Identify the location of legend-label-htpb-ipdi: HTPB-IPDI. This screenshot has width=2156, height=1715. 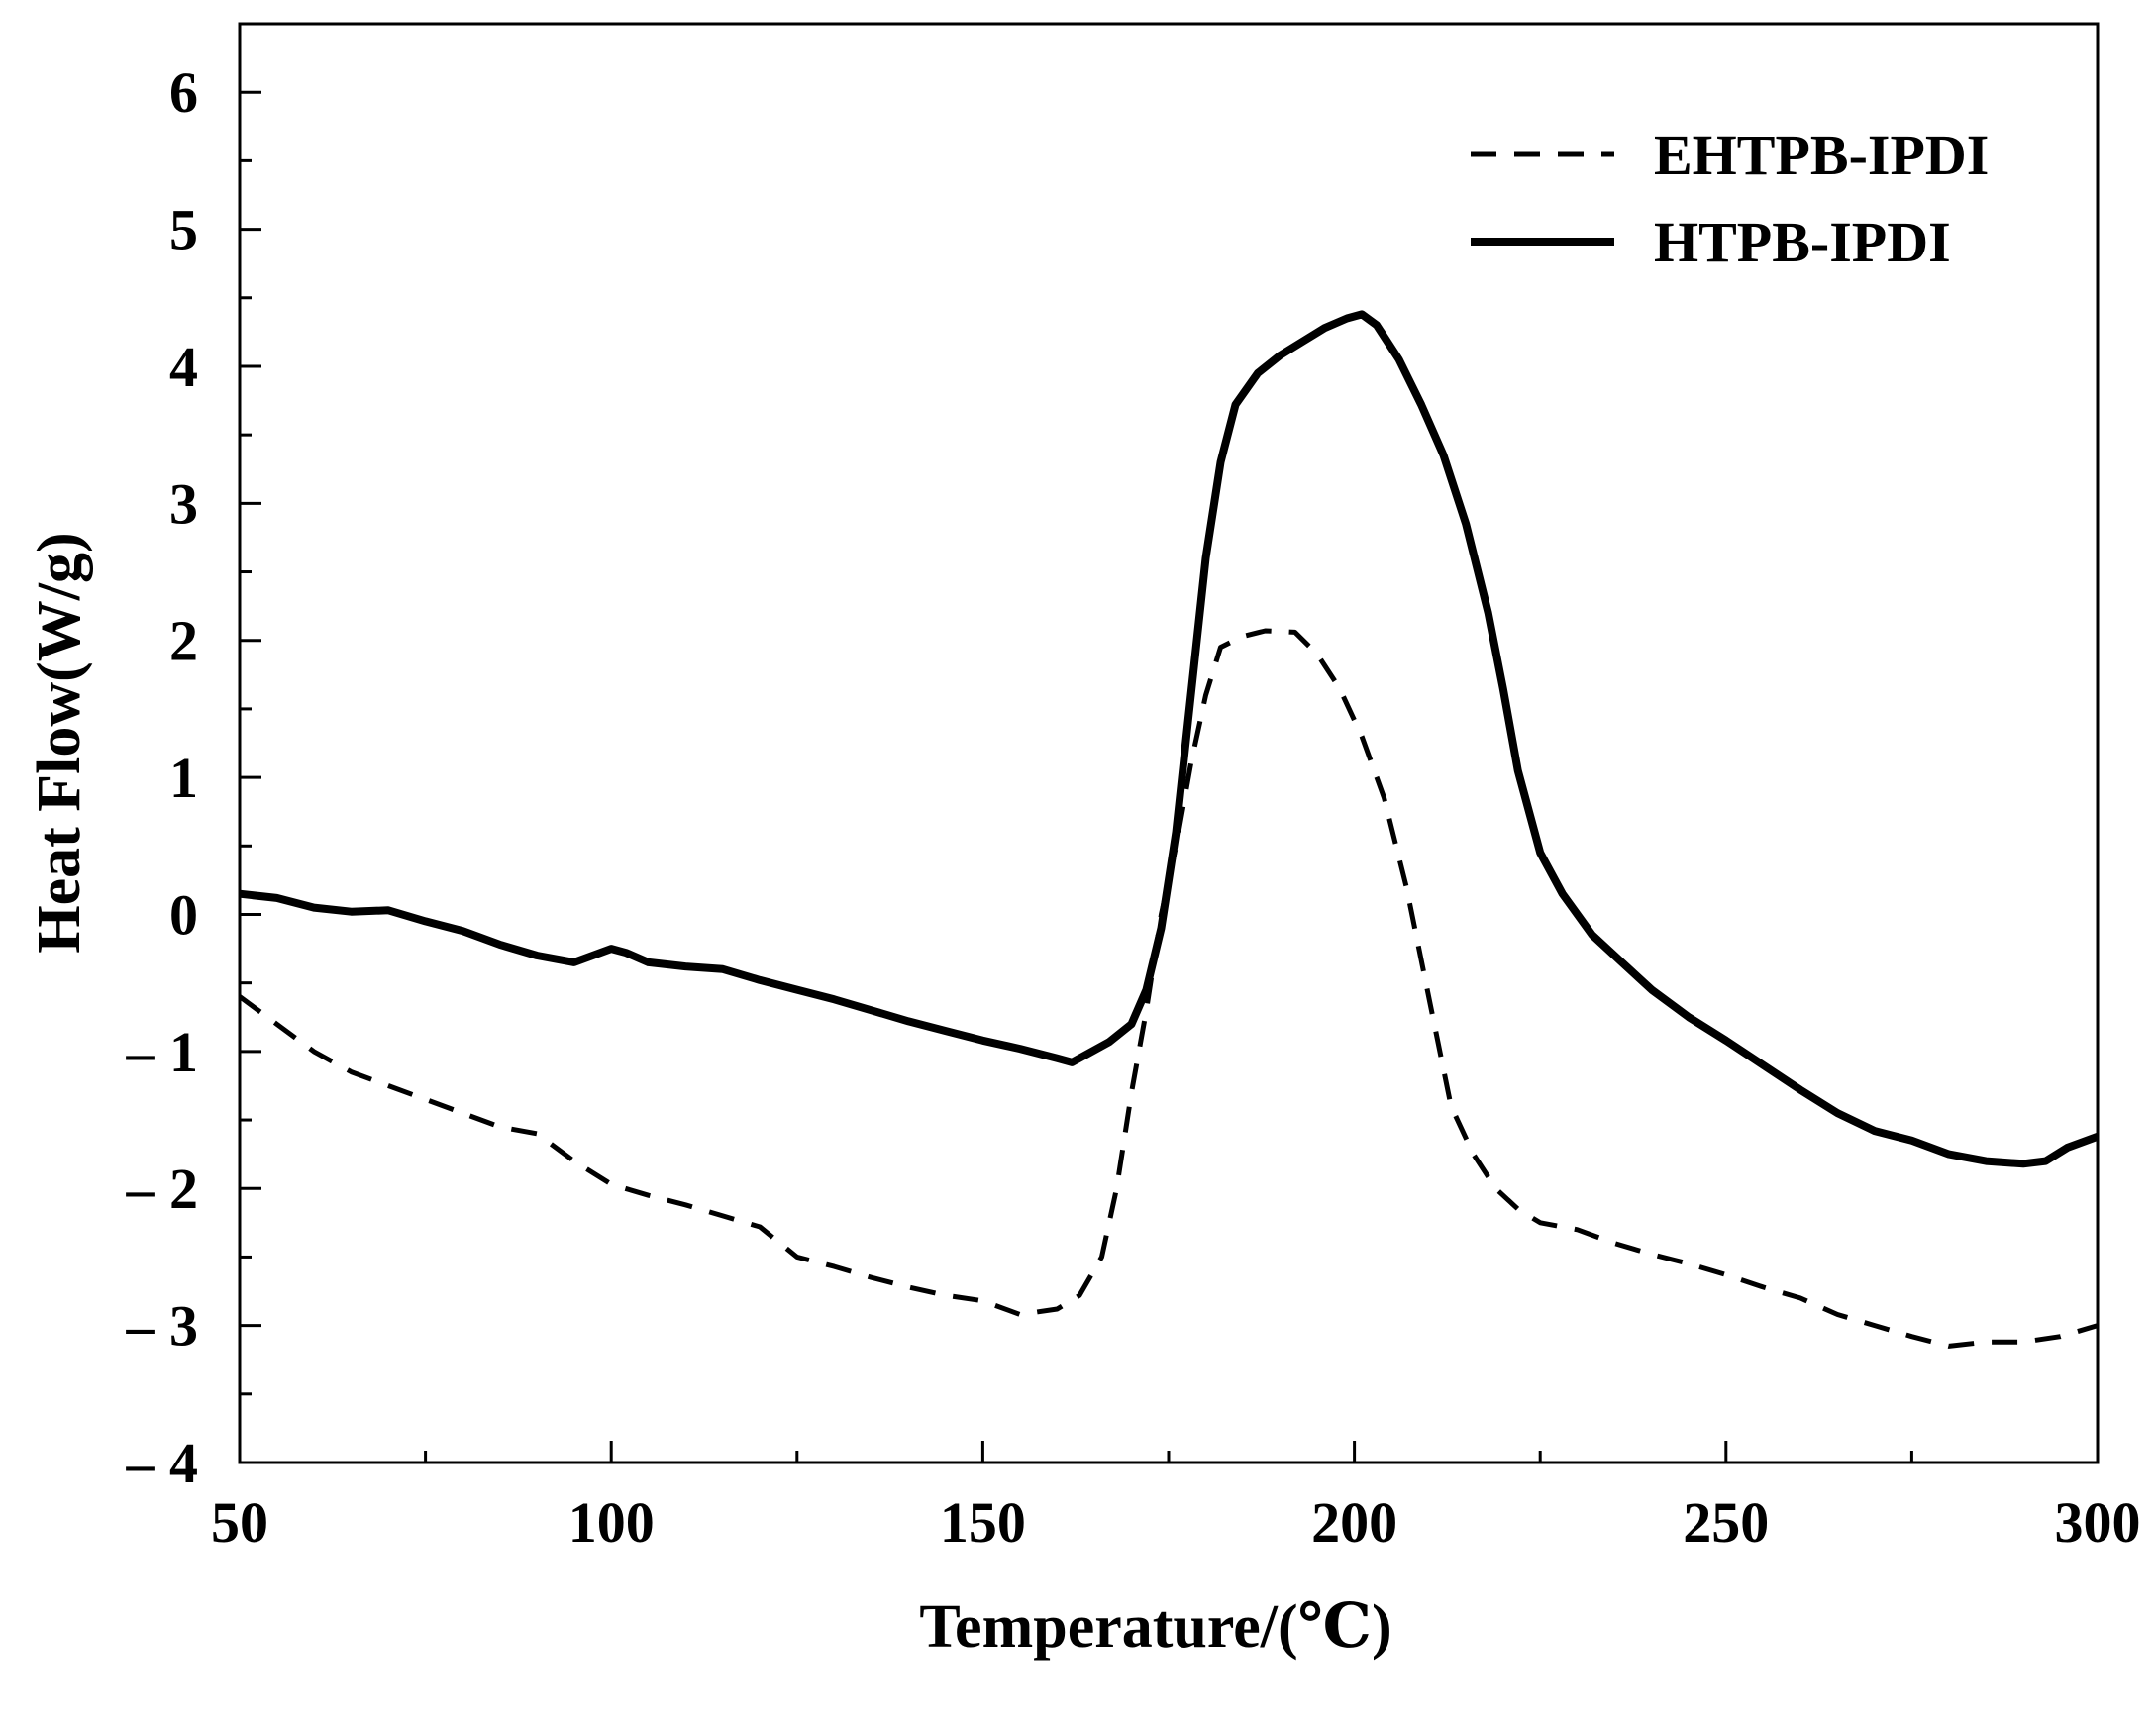
(1802, 242).